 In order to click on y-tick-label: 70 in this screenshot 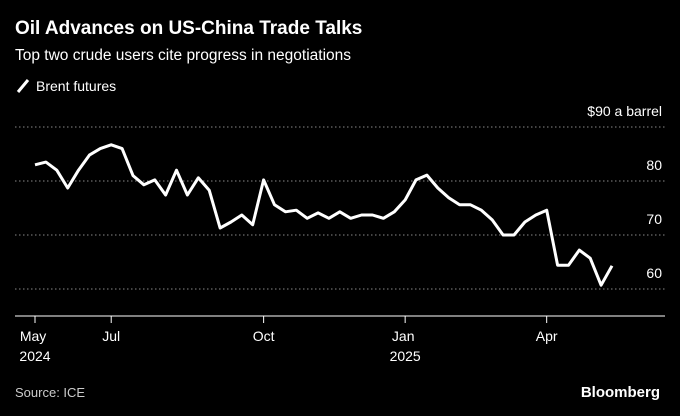, I will do `click(654, 219)`.